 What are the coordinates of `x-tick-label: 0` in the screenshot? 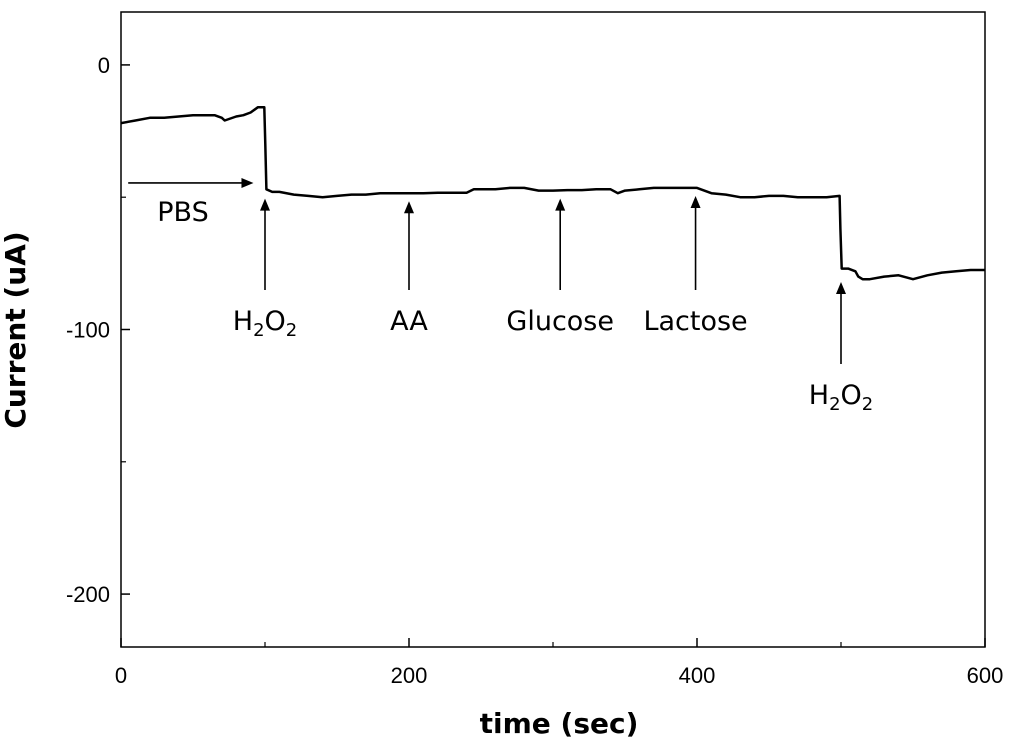 It's located at (121, 675).